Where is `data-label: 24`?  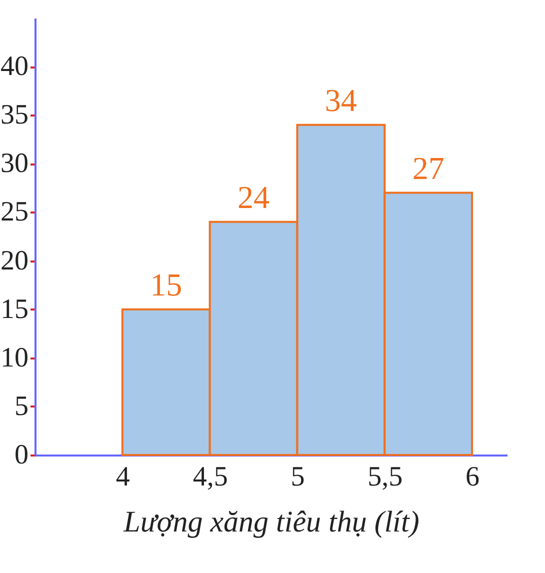 data-label: 24 is located at coordinates (254, 196).